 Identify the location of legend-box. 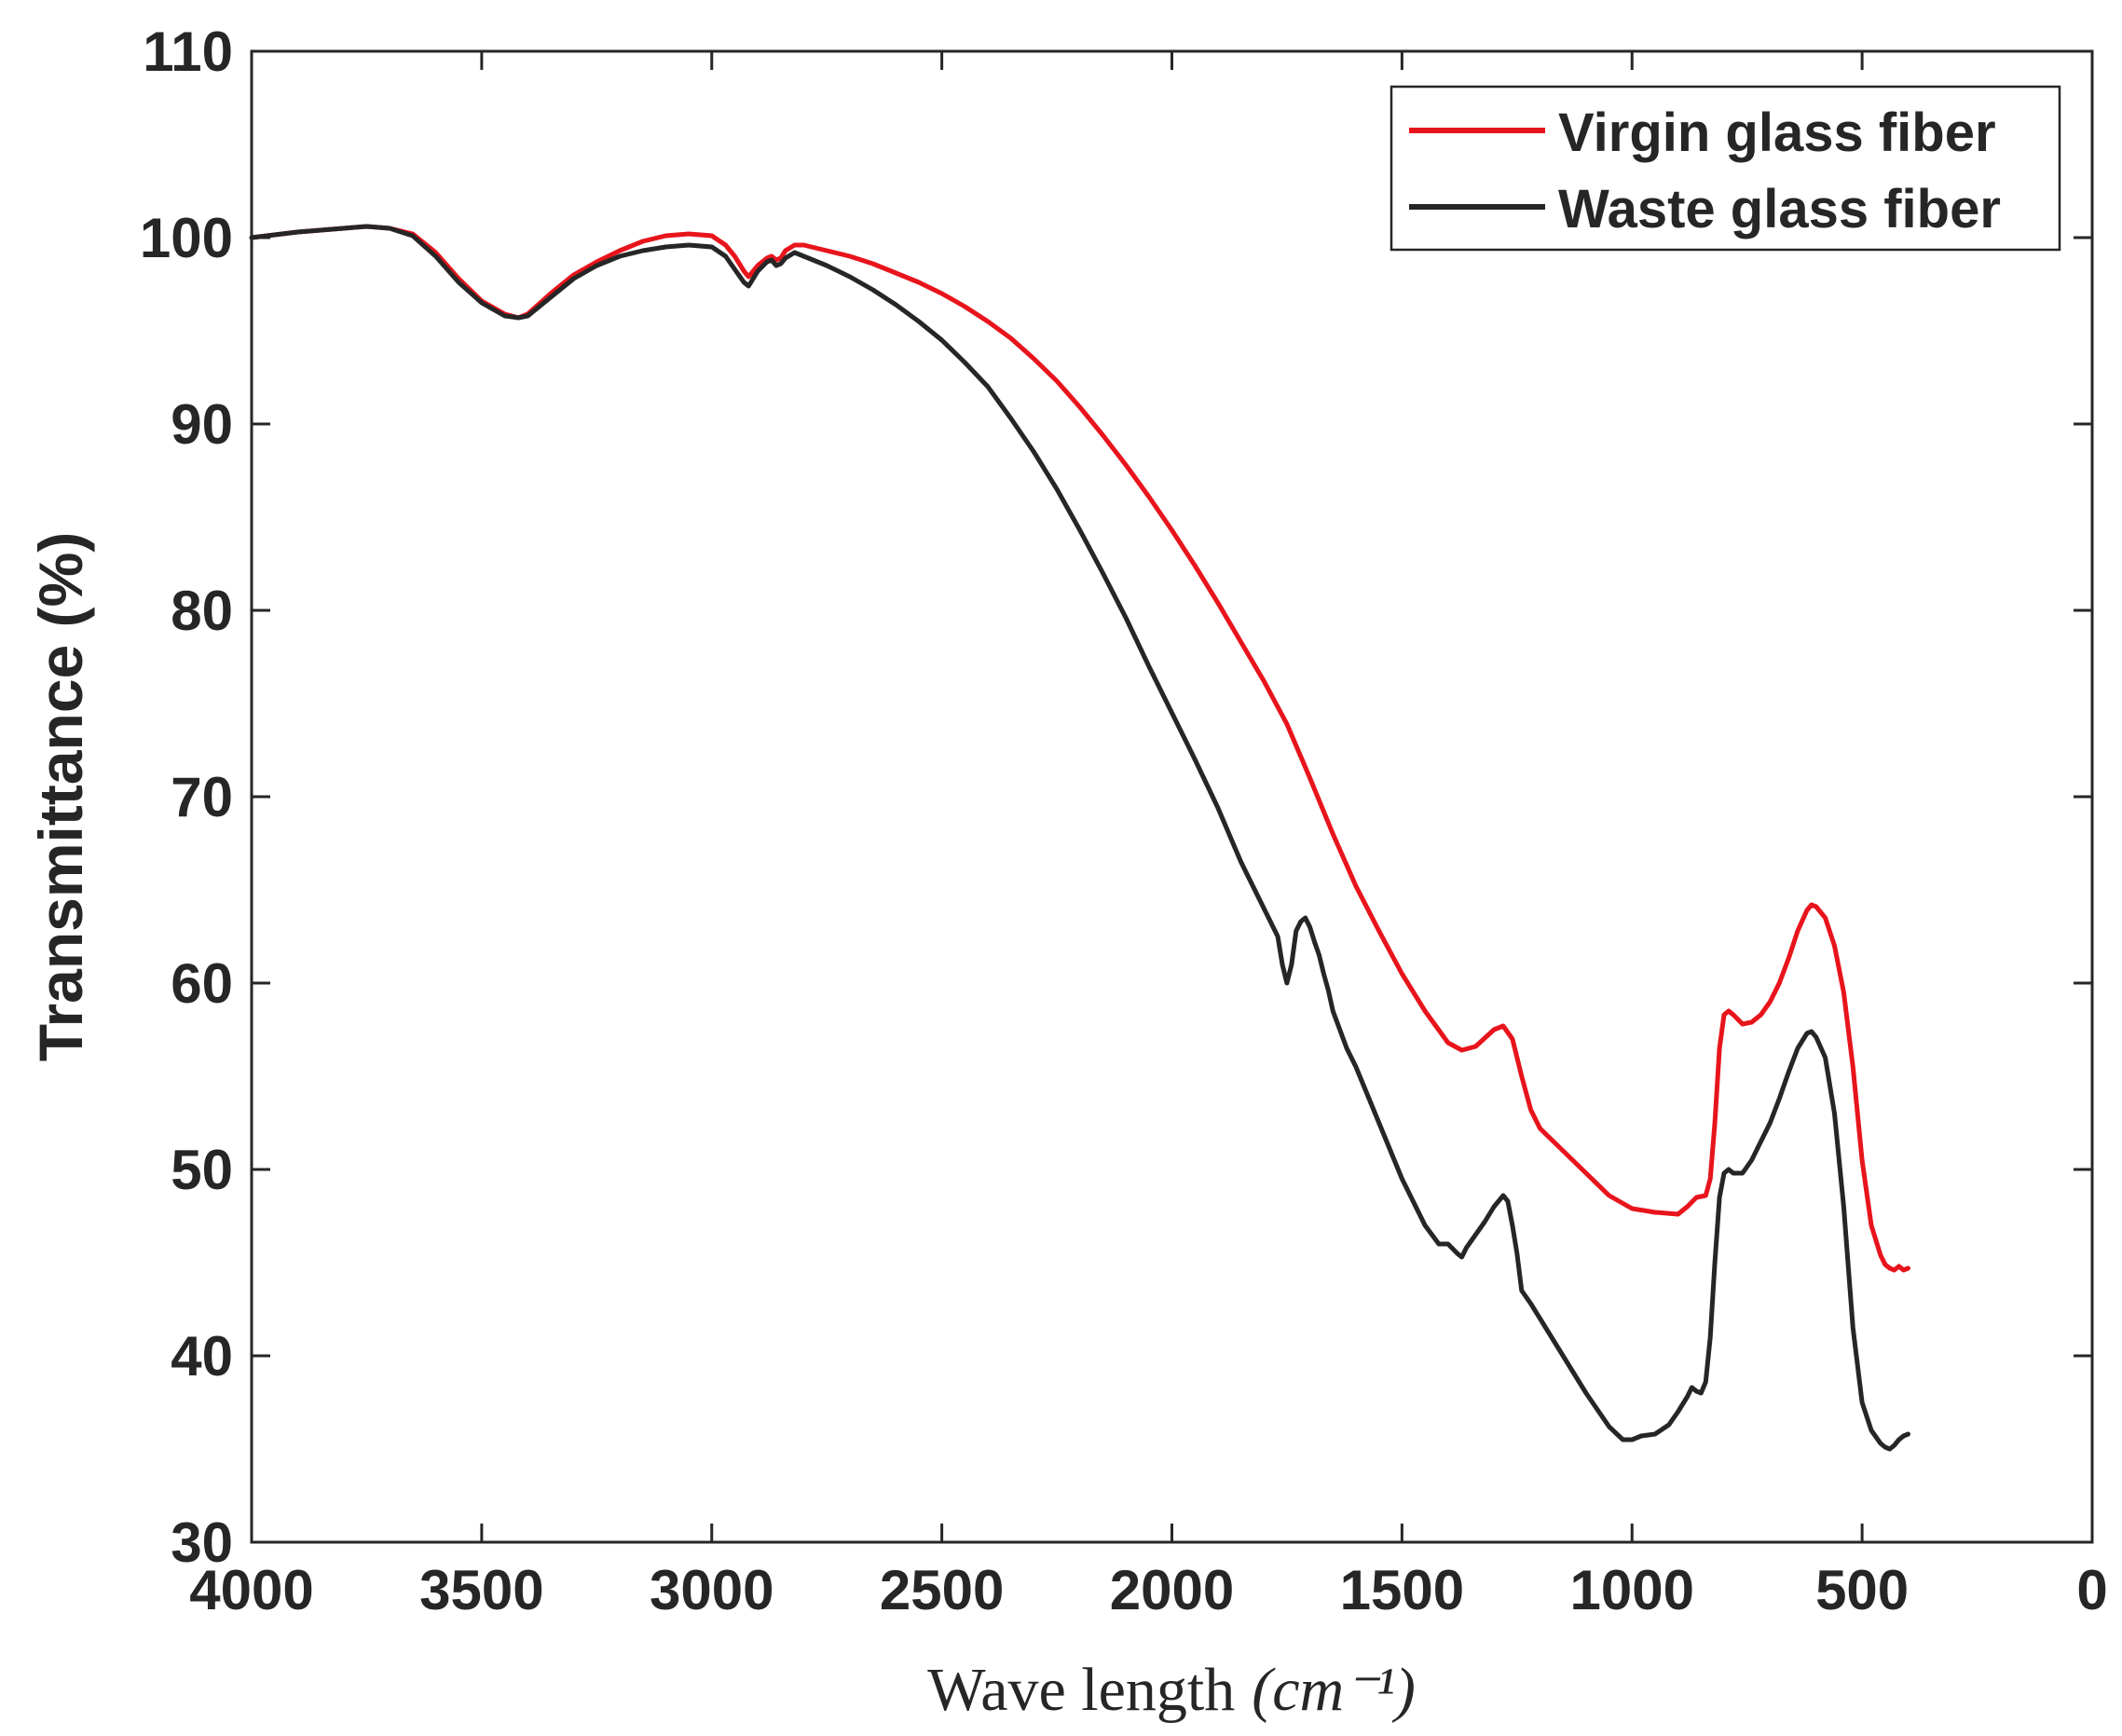
(1725, 168).